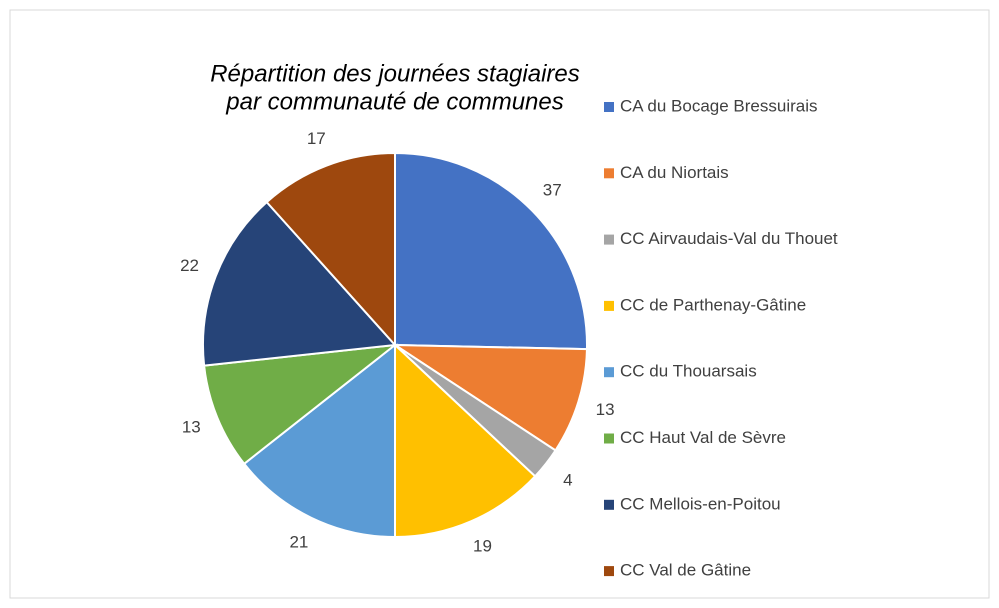 The width and height of the screenshot is (999, 608). Describe the element at coordinates (719, 105) in the screenshot. I see `legend-label: CA du Bocage Bressuirais` at that location.